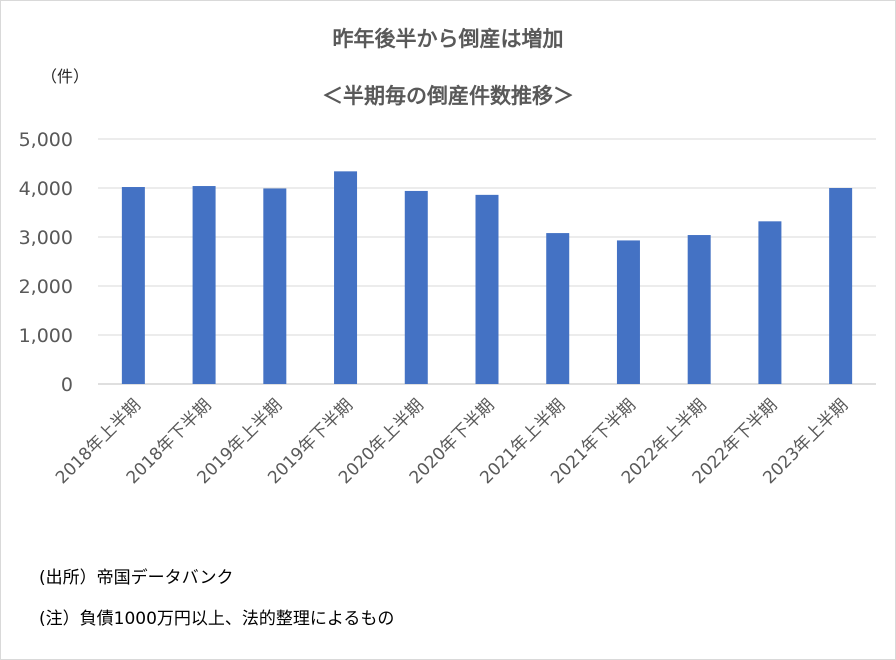 The height and width of the screenshot is (660, 896). Describe the element at coordinates (67, 385) in the screenshot. I see `y-tick-label: 0` at that location.